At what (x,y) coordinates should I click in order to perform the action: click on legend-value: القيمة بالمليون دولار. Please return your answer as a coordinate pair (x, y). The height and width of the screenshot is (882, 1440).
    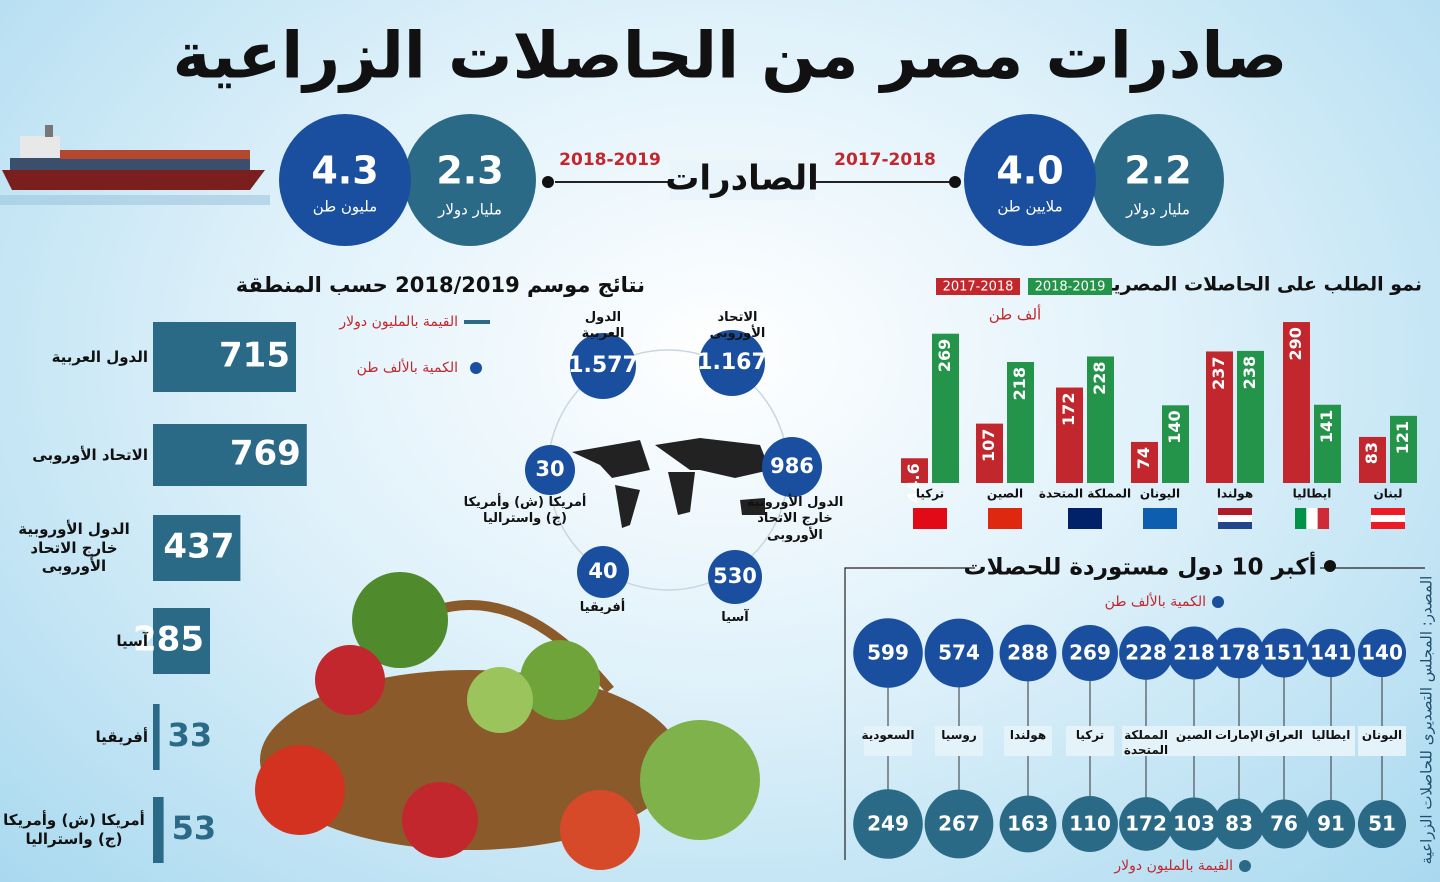
    Looking at the image, I should click on (398, 322).